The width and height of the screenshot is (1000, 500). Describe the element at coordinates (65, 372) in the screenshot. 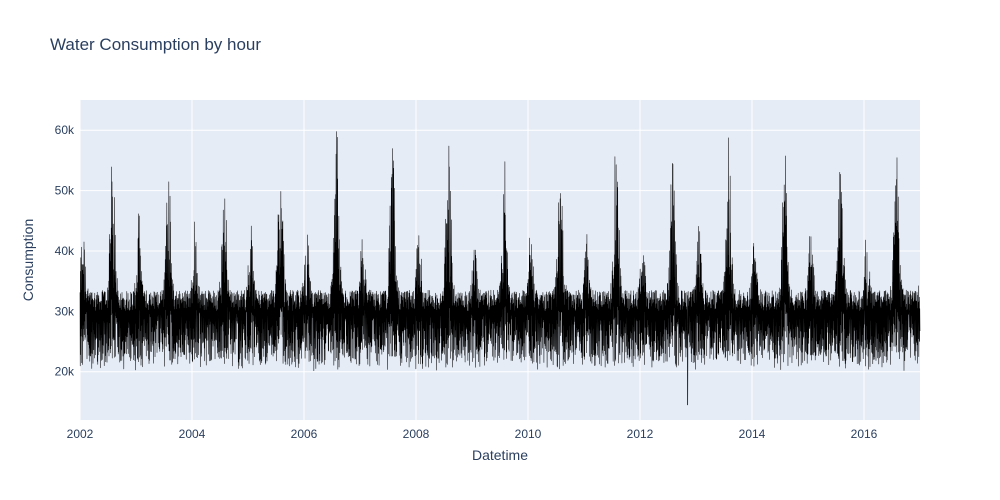

I see `y-tick-label: 20k` at that location.